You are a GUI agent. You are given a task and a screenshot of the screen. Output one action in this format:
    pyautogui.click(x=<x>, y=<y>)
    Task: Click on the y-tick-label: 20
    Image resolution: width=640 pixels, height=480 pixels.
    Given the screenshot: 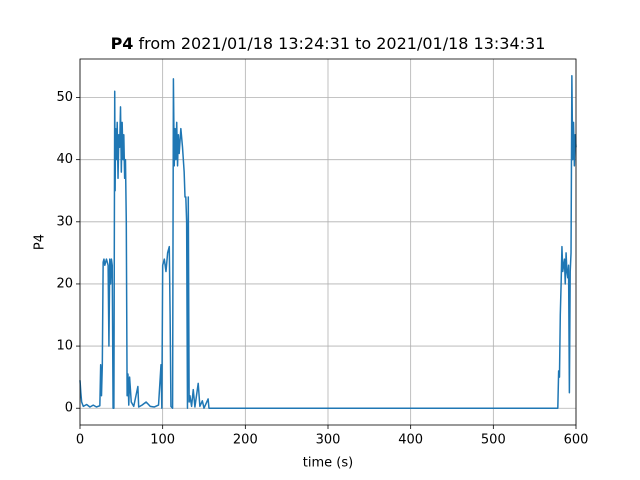 What is the action you would take?
    pyautogui.click(x=64, y=283)
    